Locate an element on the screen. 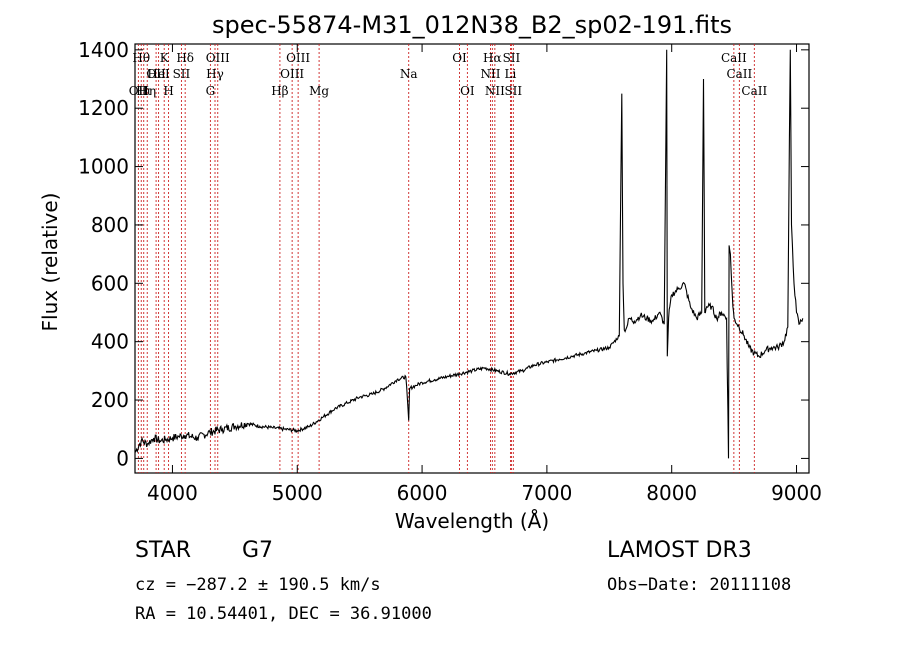  spectral-line-label: HeI is located at coordinates (158, 74).